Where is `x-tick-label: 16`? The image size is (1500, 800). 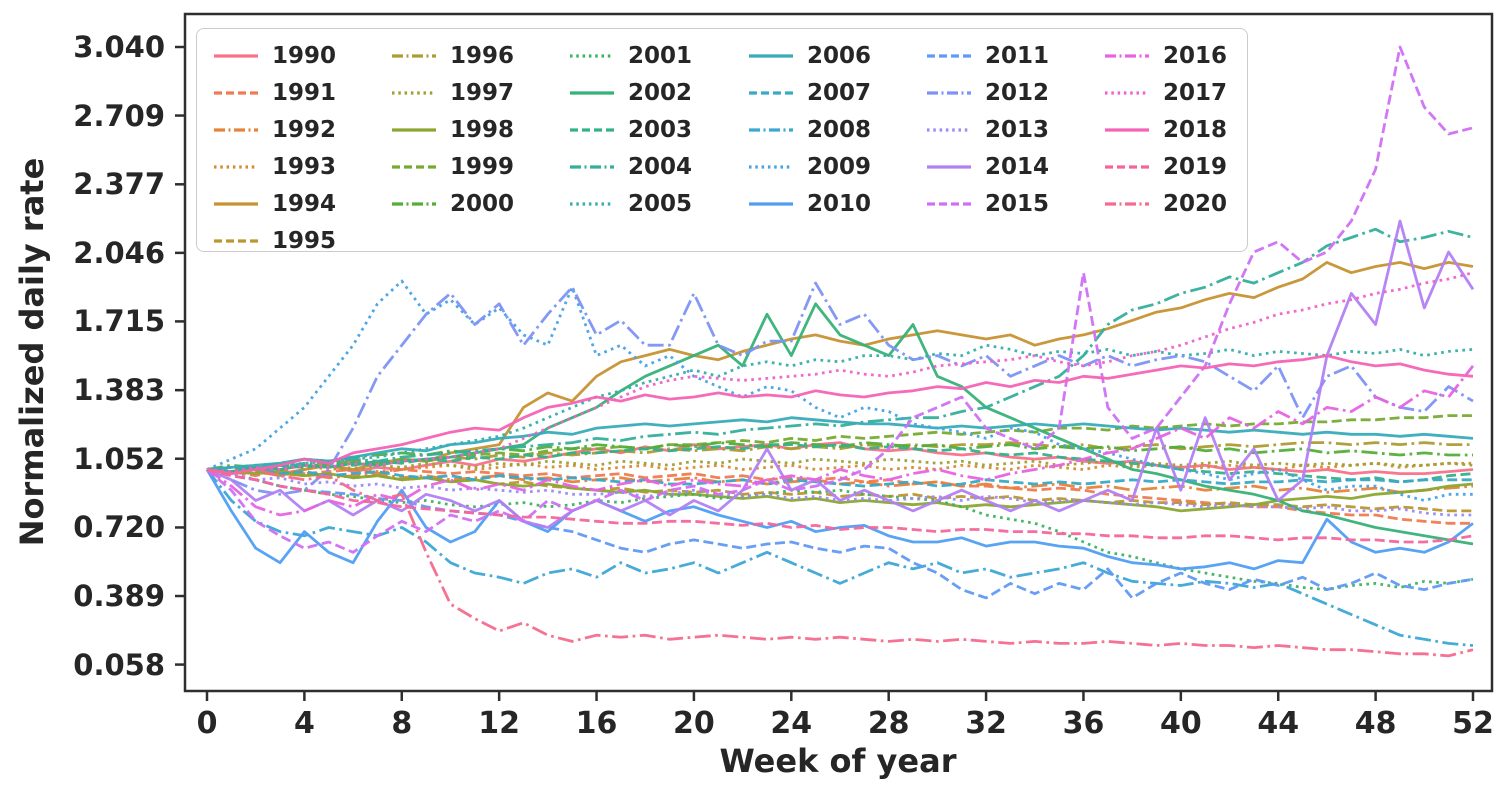
x-tick-label: 16 is located at coordinates (596, 723).